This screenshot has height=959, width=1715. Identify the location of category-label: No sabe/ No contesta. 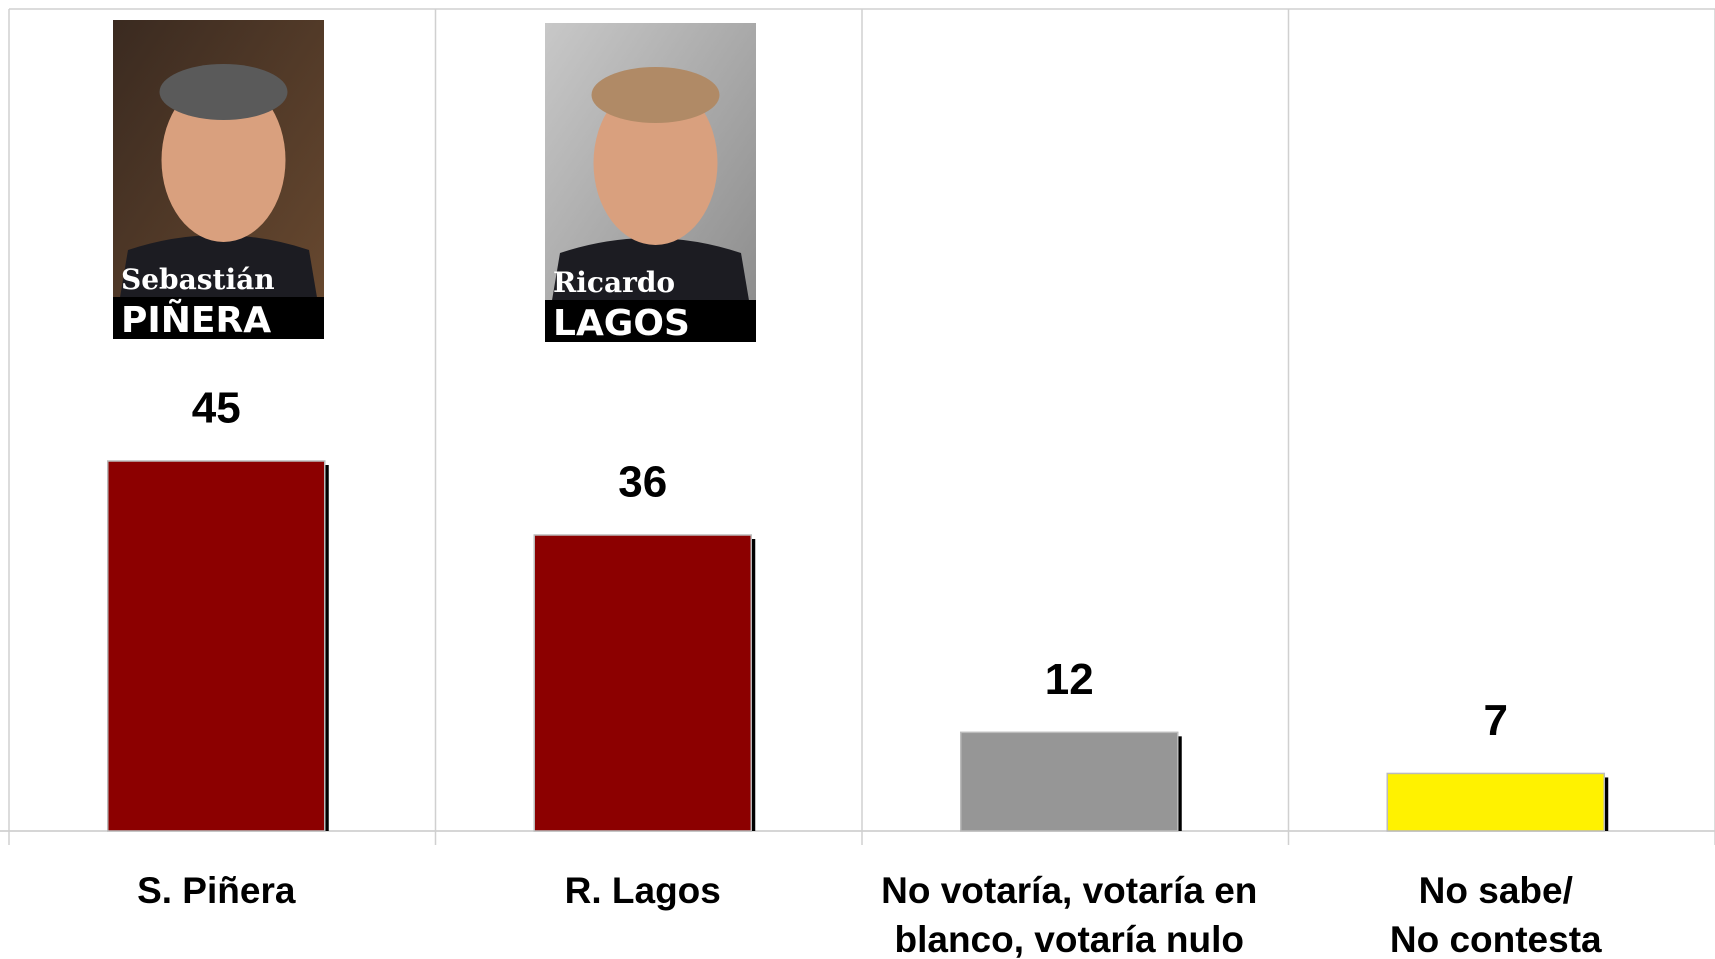
(1495, 914).